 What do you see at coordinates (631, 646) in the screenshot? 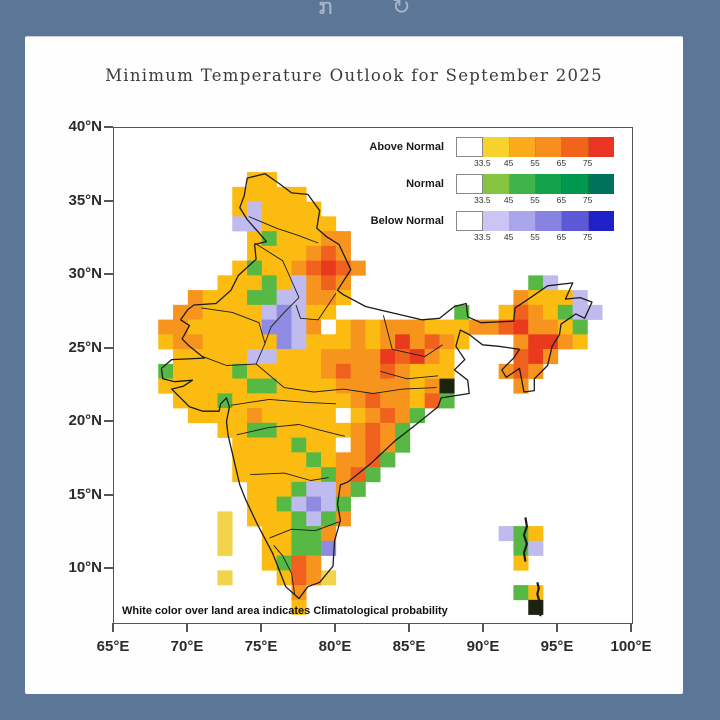
I see `x-axis-label: 100°E` at bounding box center [631, 646].